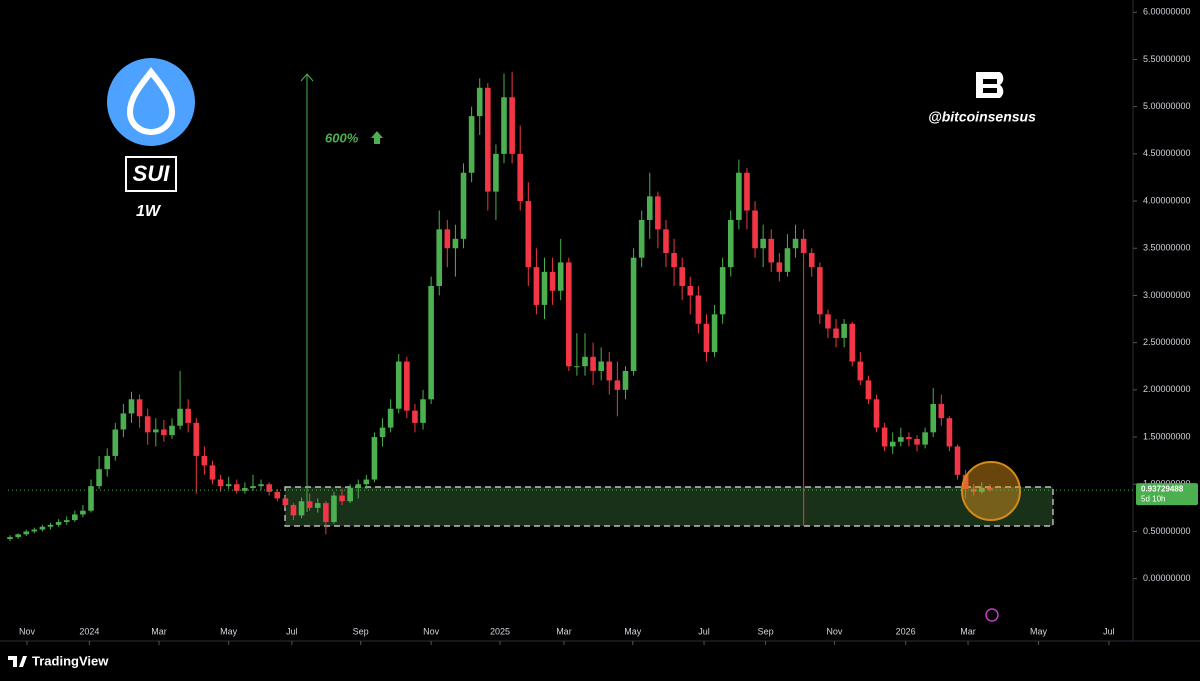 This screenshot has width=1200, height=681. I want to click on up-icon, so click(377, 137).